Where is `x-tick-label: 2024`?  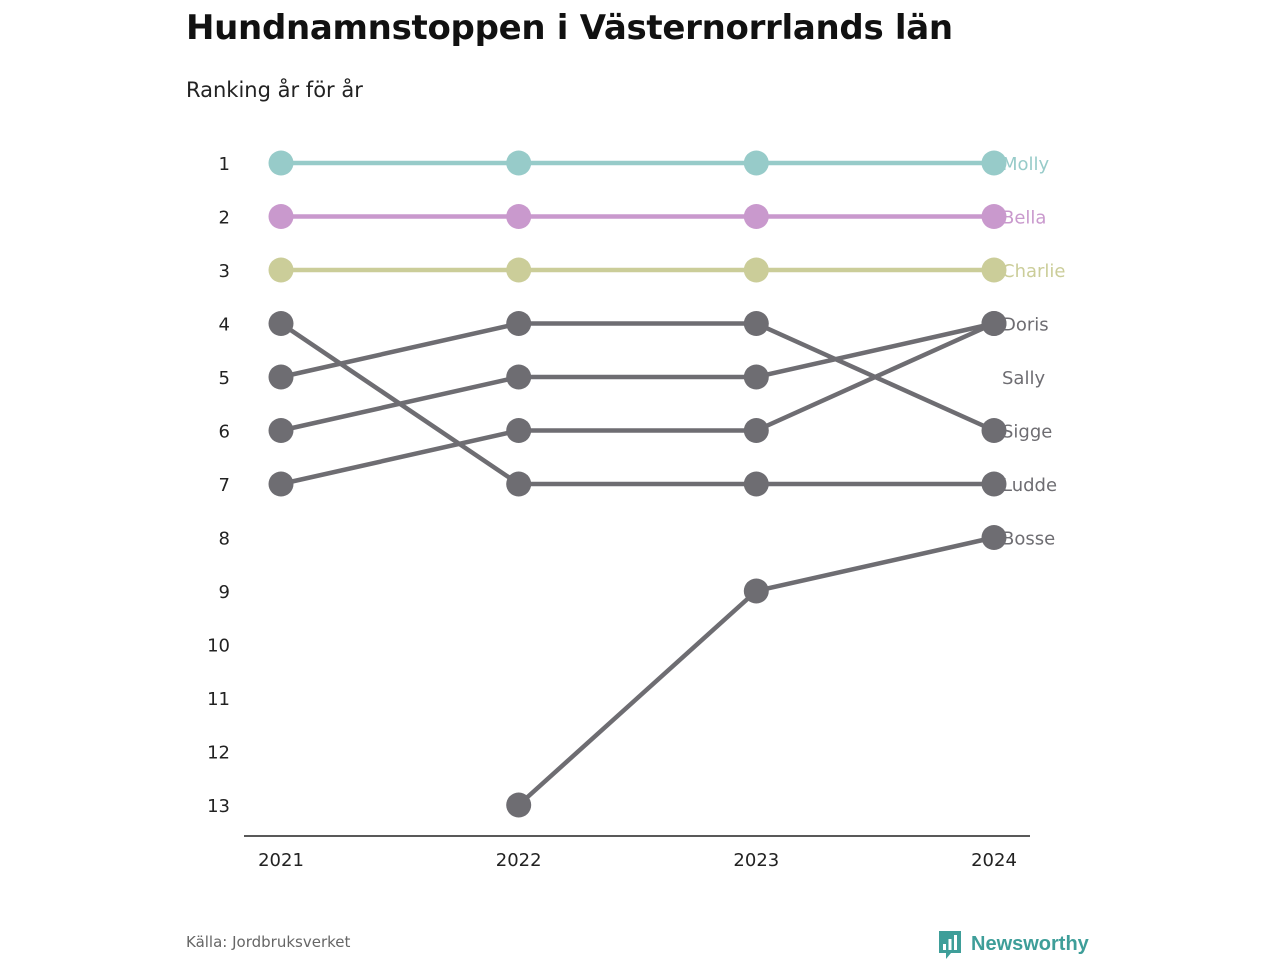 x-tick-label: 2024 is located at coordinates (994, 860).